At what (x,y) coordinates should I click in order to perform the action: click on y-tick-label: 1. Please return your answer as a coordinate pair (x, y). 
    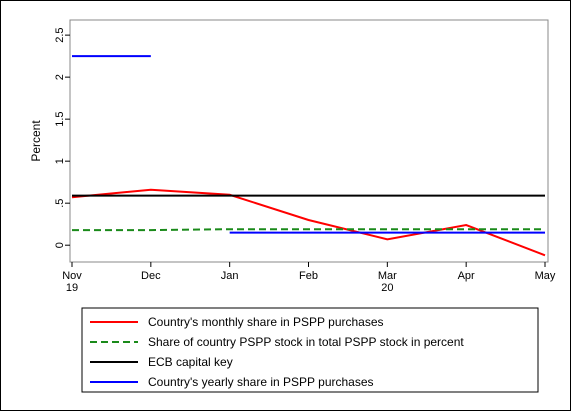
    Looking at the image, I should click on (60, 161).